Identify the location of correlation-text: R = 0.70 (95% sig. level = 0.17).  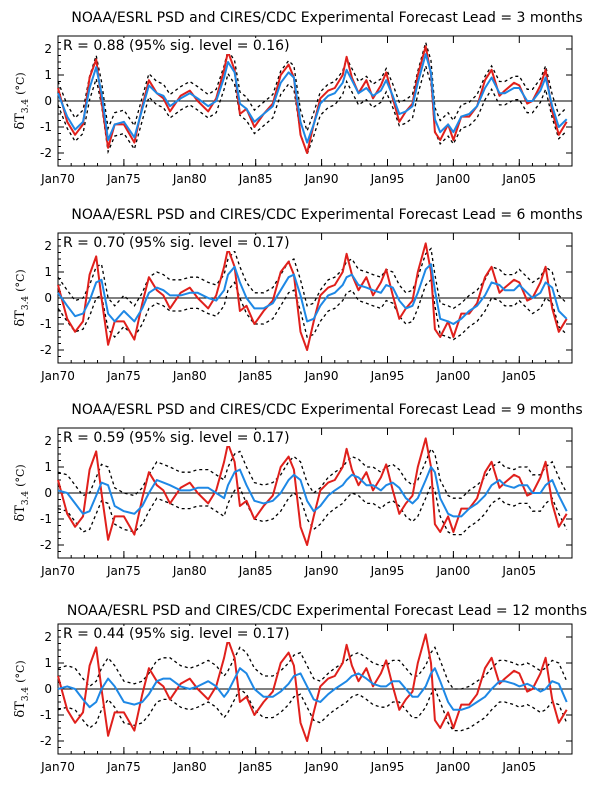
(176, 243).